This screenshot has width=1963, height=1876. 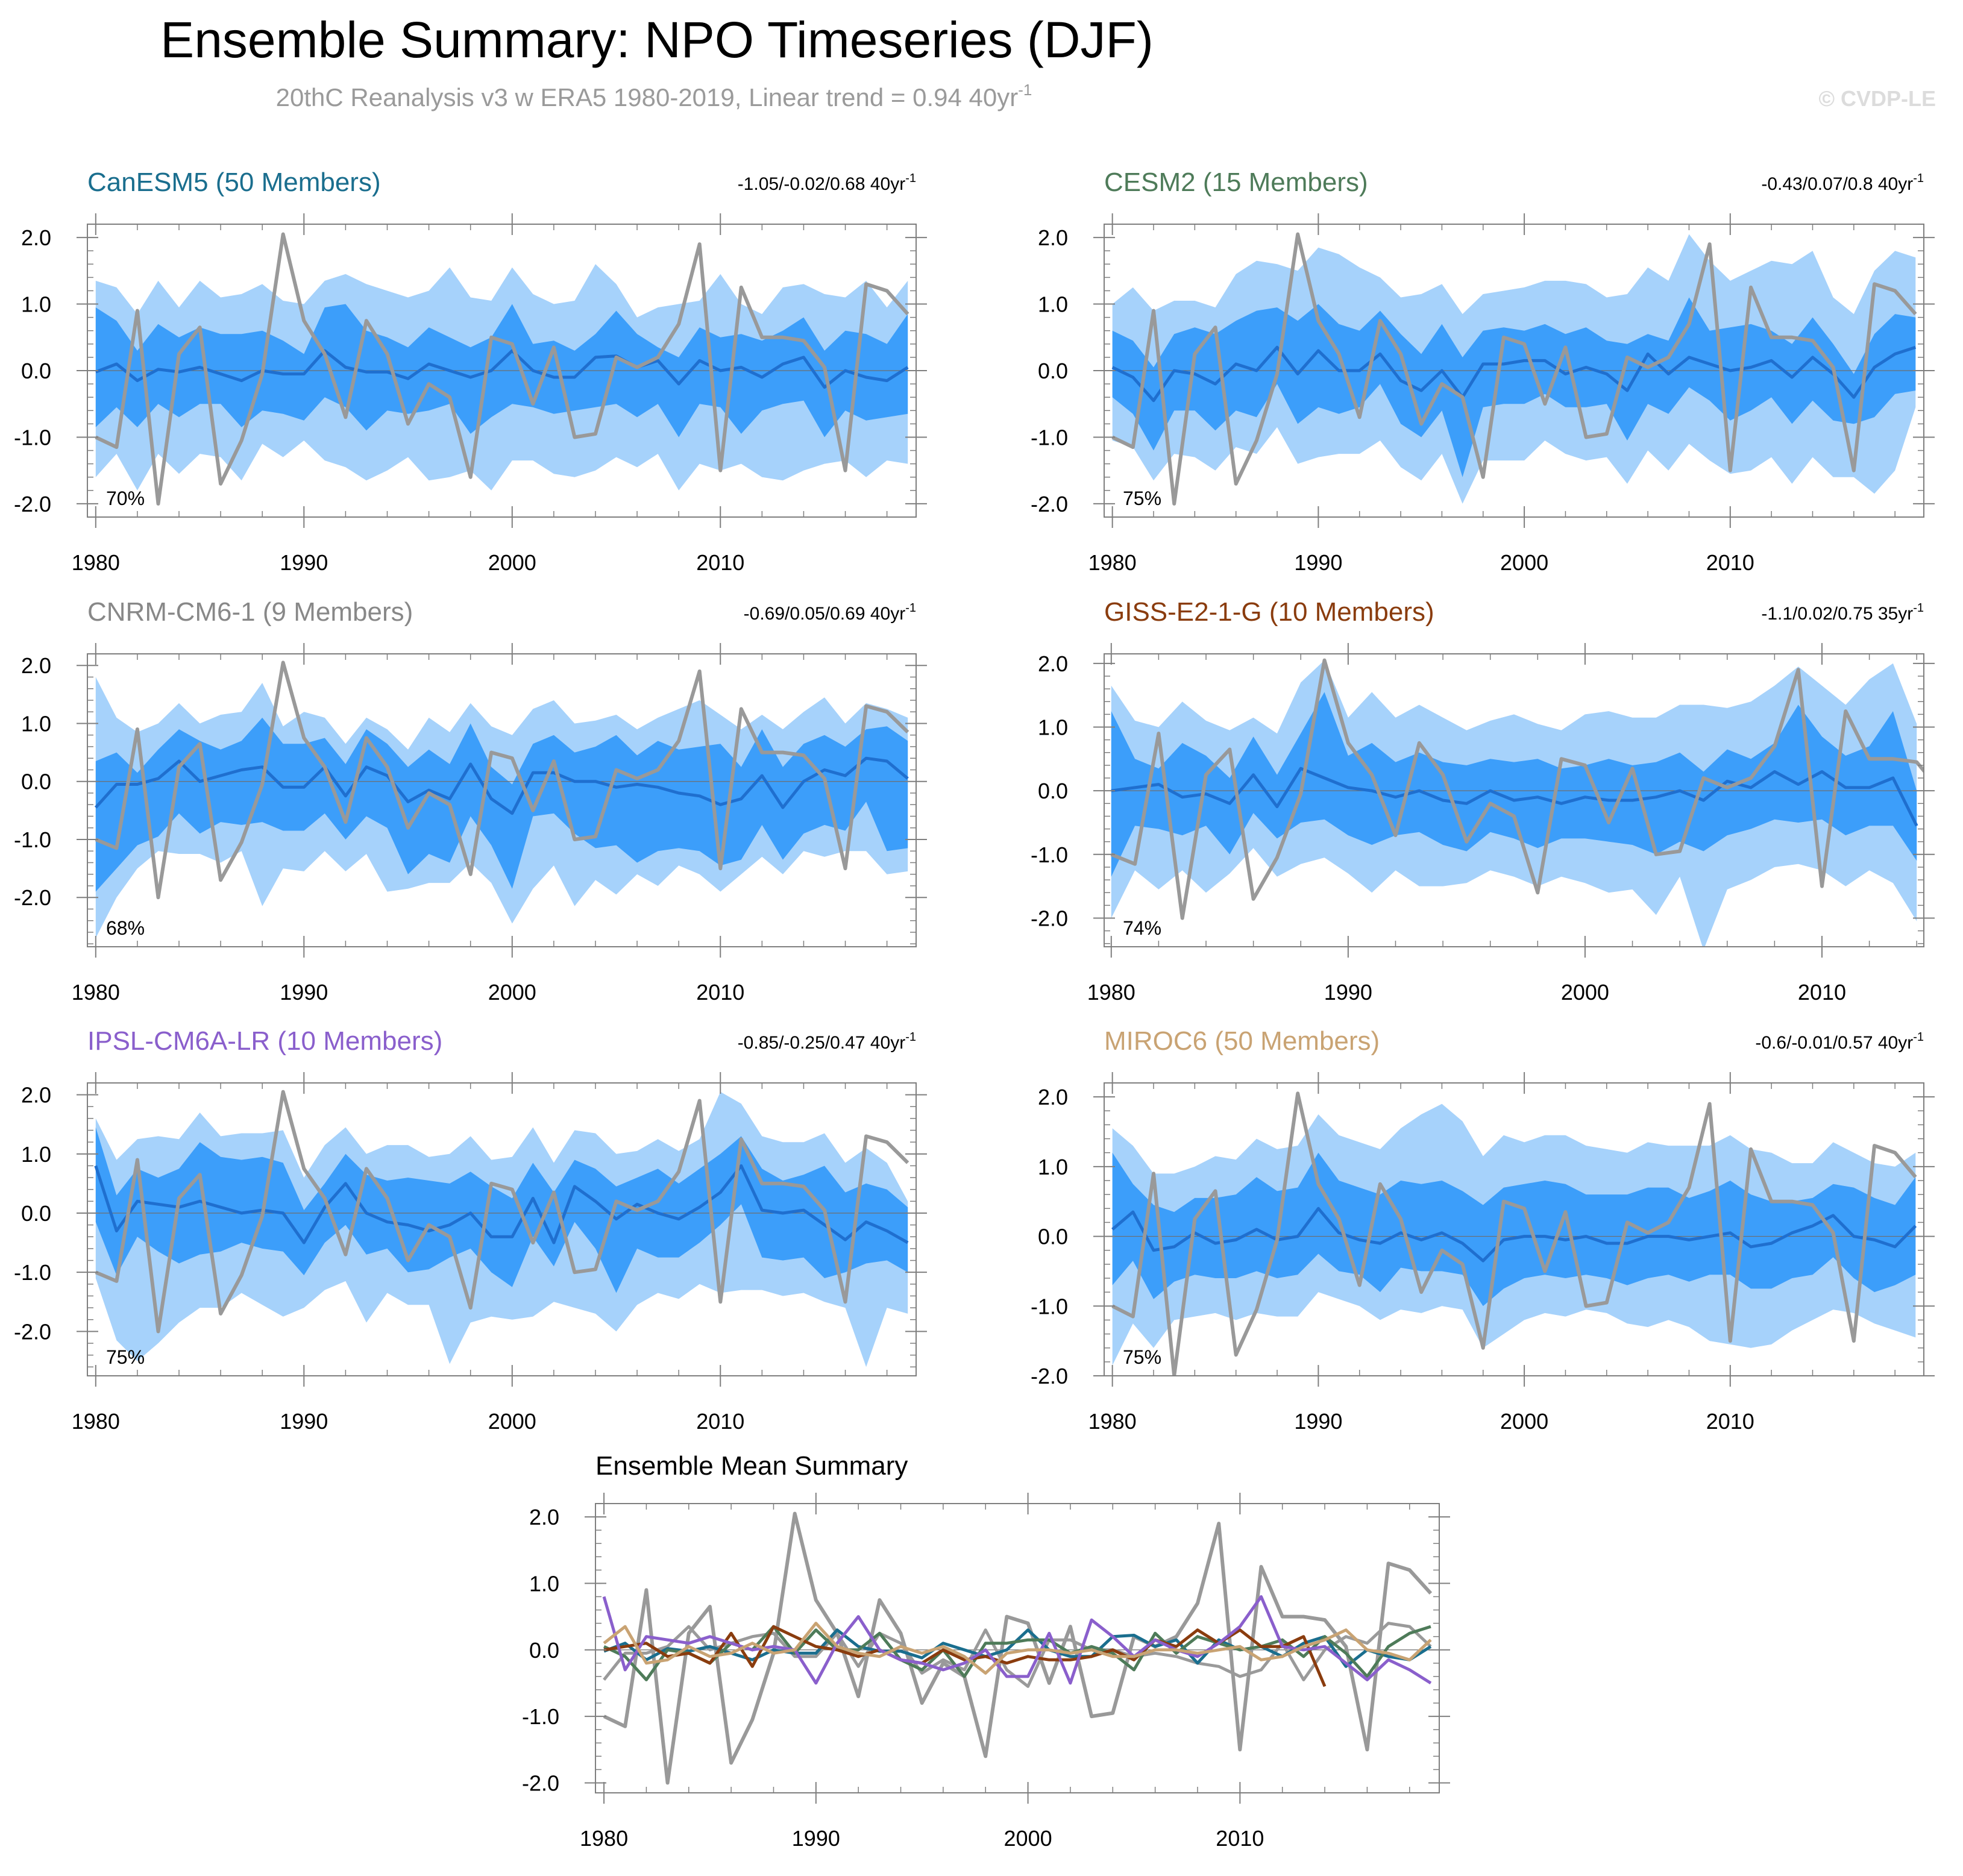 I want to click on cesm2-plot-area, so click(x=1514, y=369).